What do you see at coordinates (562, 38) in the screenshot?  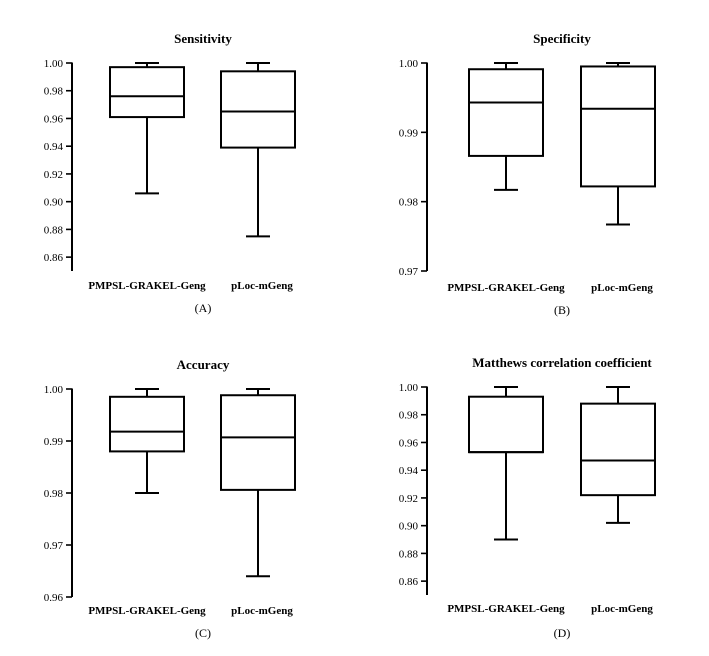 I see `chart-title: Specificity` at bounding box center [562, 38].